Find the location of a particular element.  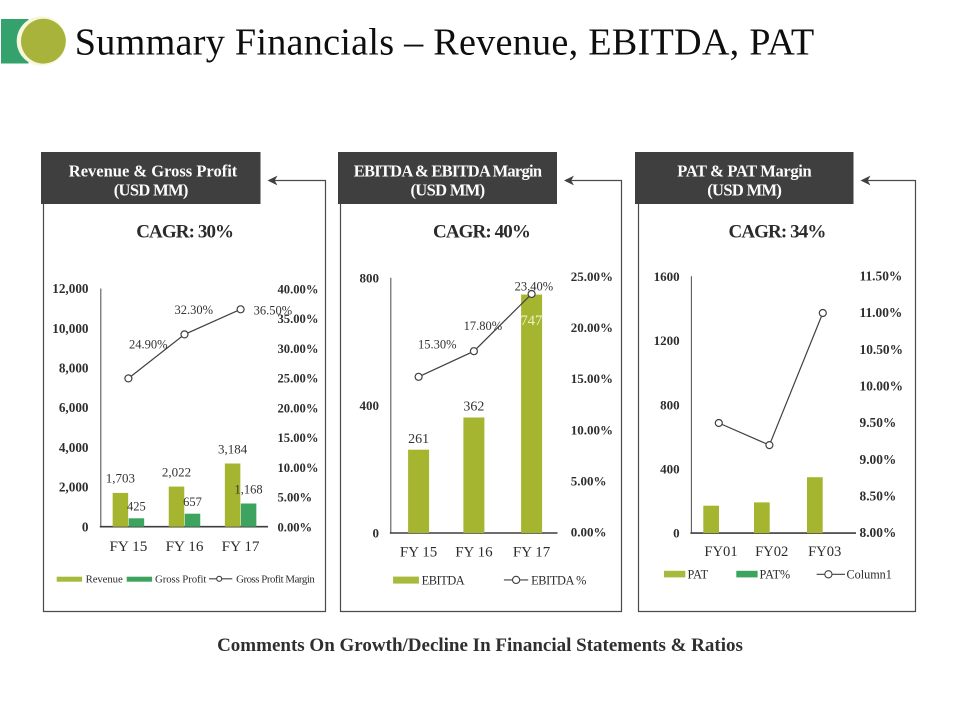

svg-text: 8.50% is located at coordinates (878, 496).